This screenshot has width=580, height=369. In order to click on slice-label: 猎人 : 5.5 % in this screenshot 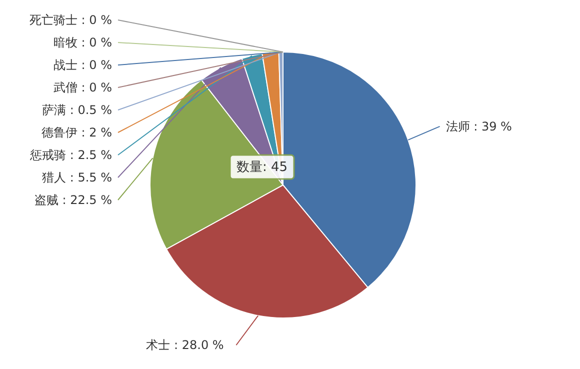, I will do `click(77, 177)`.